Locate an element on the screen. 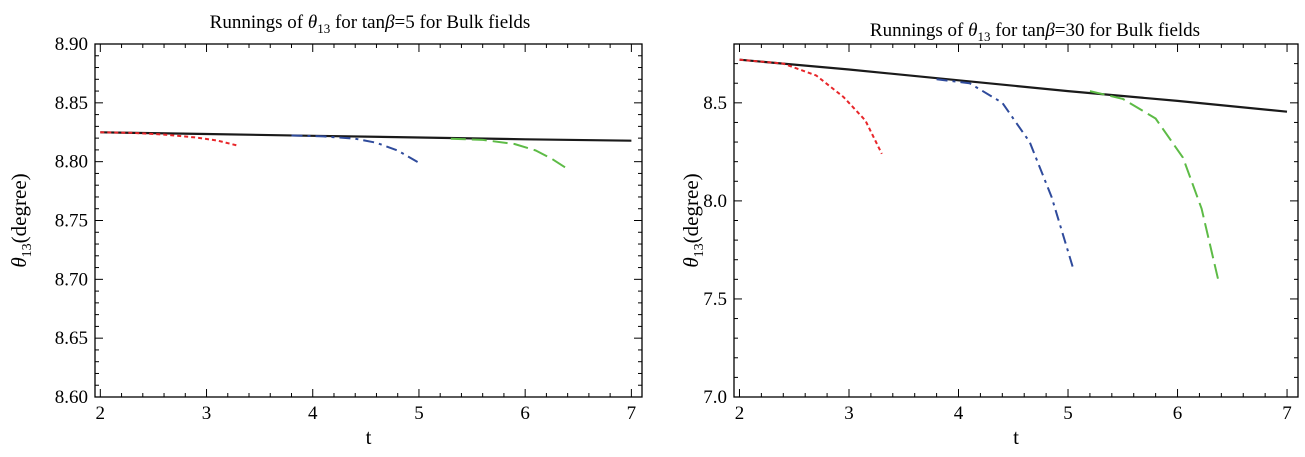 The image size is (1305, 457). y-tick-label: 8.60 is located at coordinates (71, 397).